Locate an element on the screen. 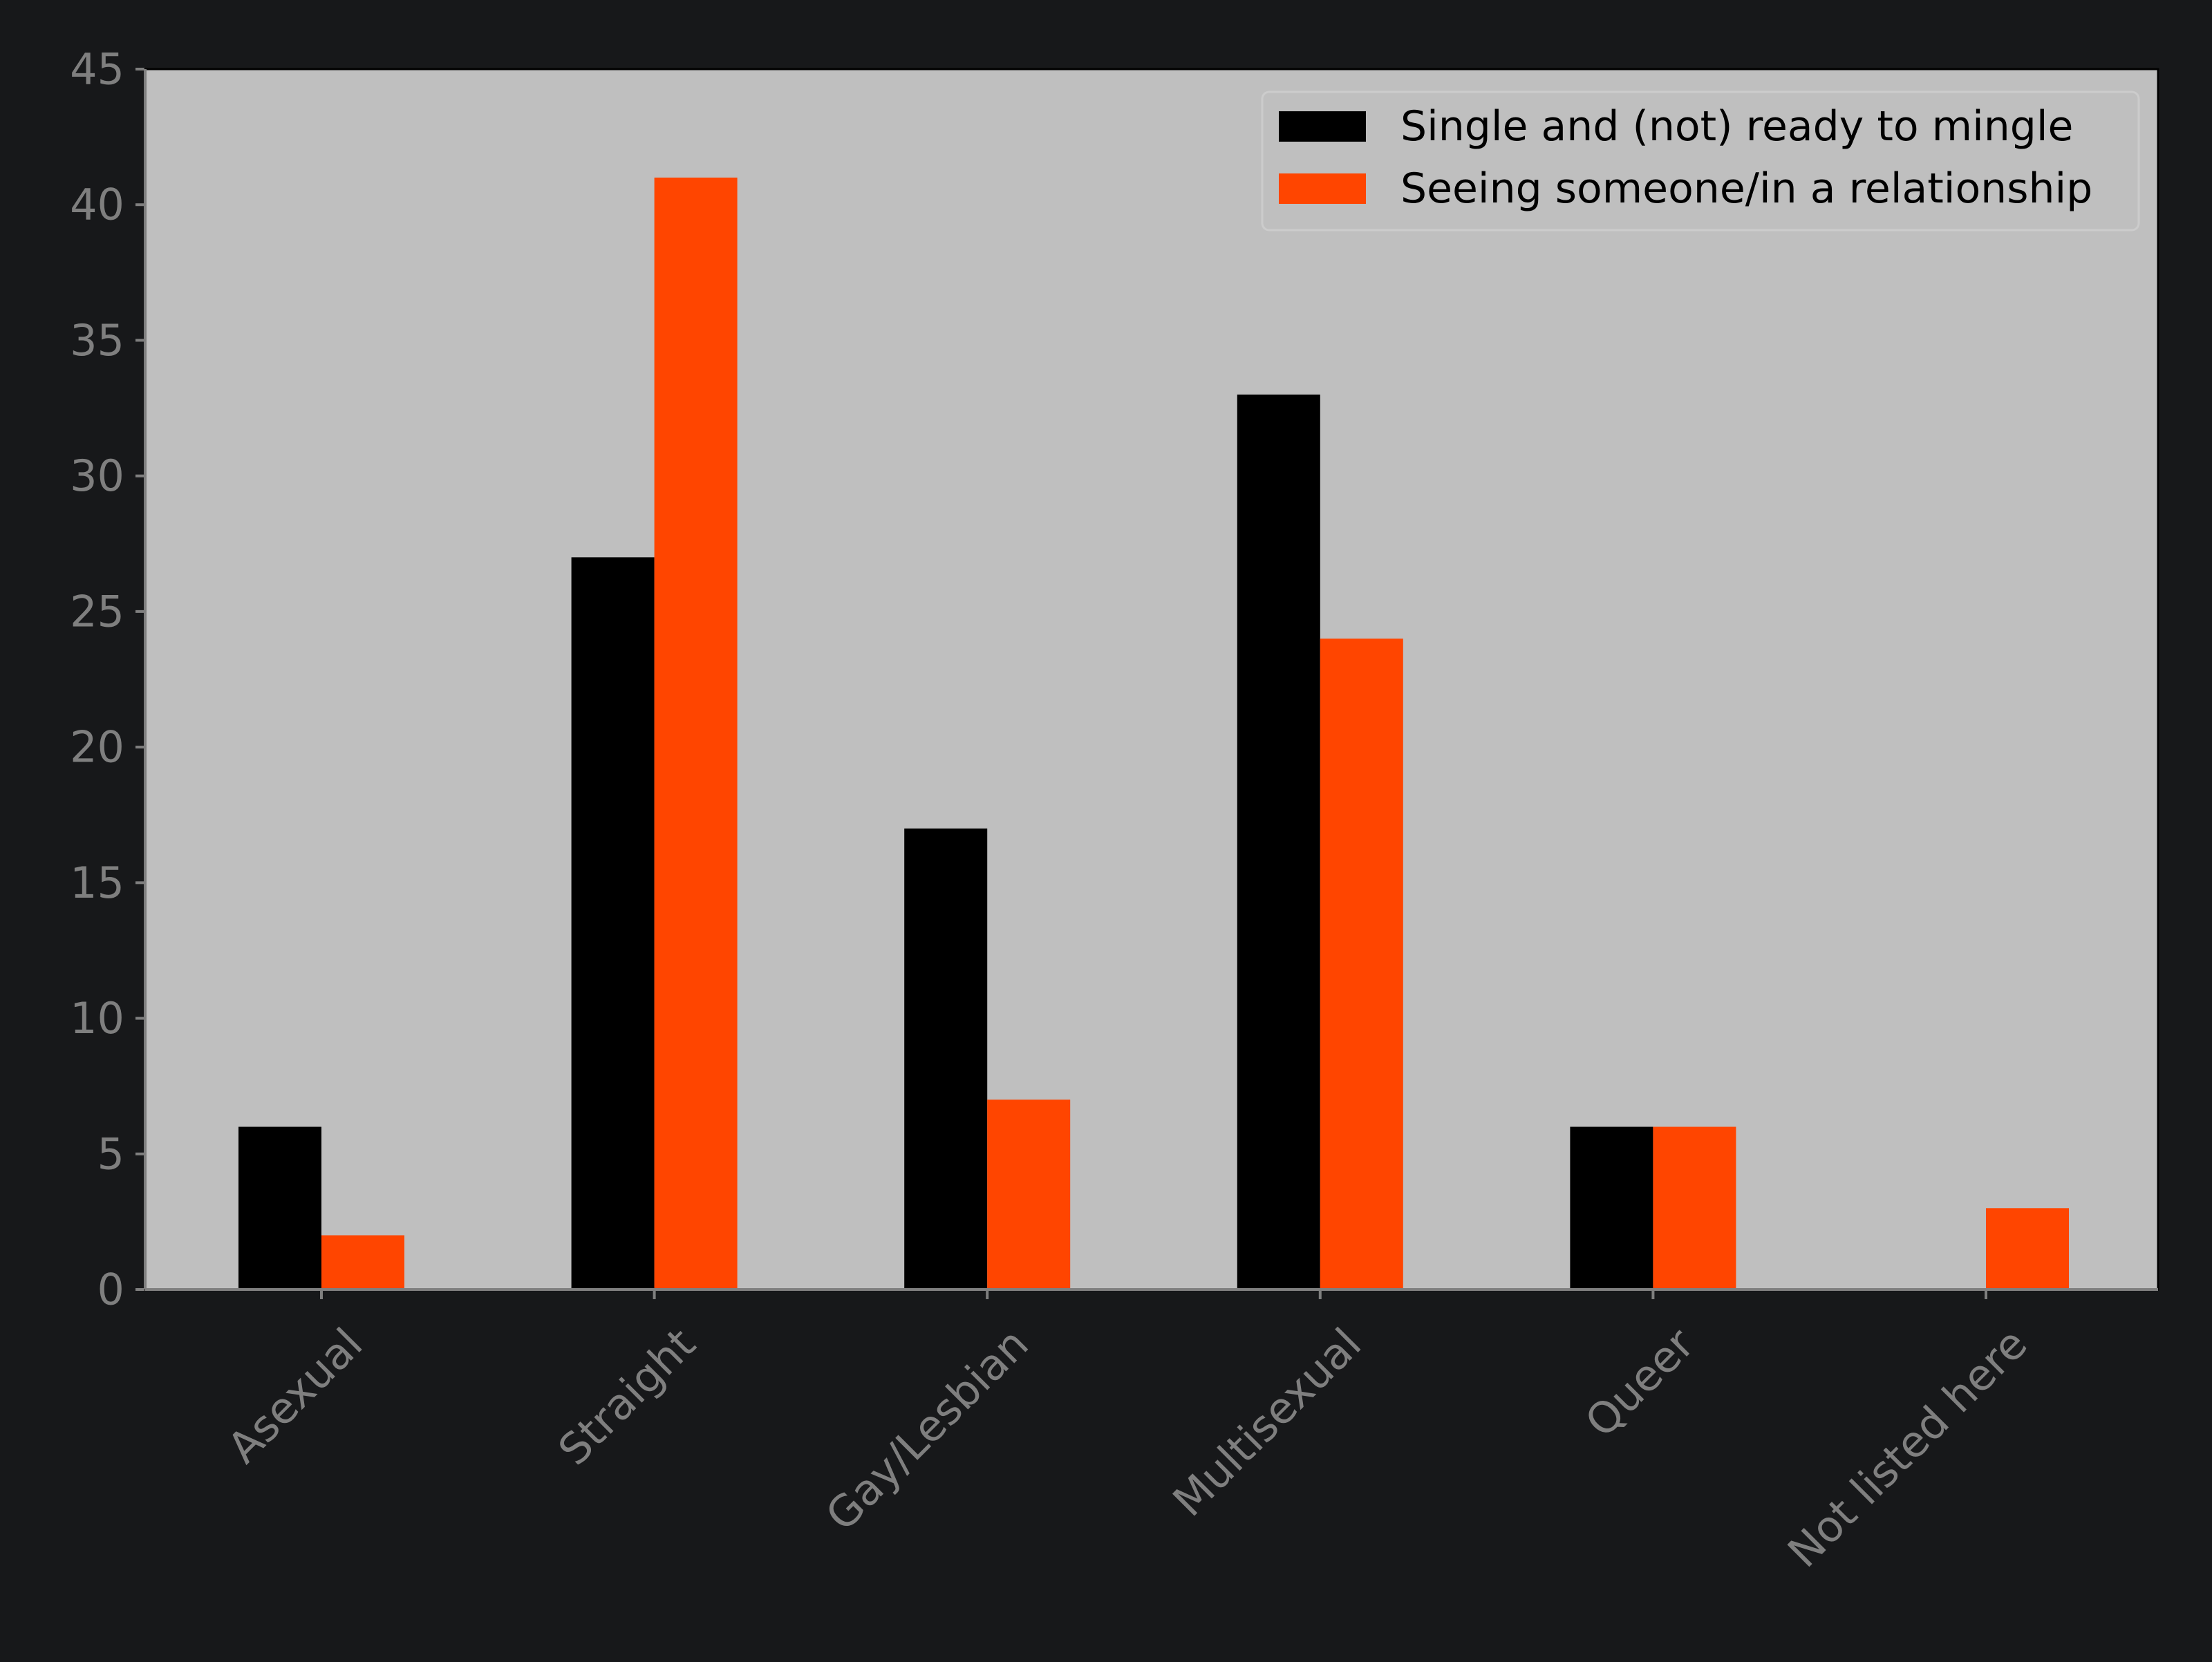 This screenshot has width=2212, height=1662. legend-label: Single and (not) ready to mingle is located at coordinates (1736, 126).